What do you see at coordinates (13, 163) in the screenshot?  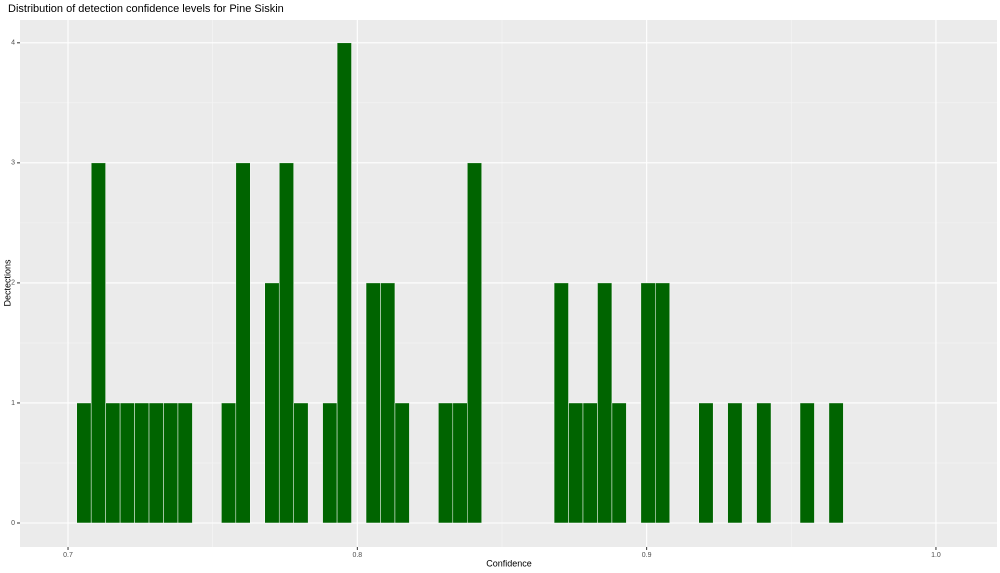 I see `y-tick-label: 3` at bounding box center [13, 163].